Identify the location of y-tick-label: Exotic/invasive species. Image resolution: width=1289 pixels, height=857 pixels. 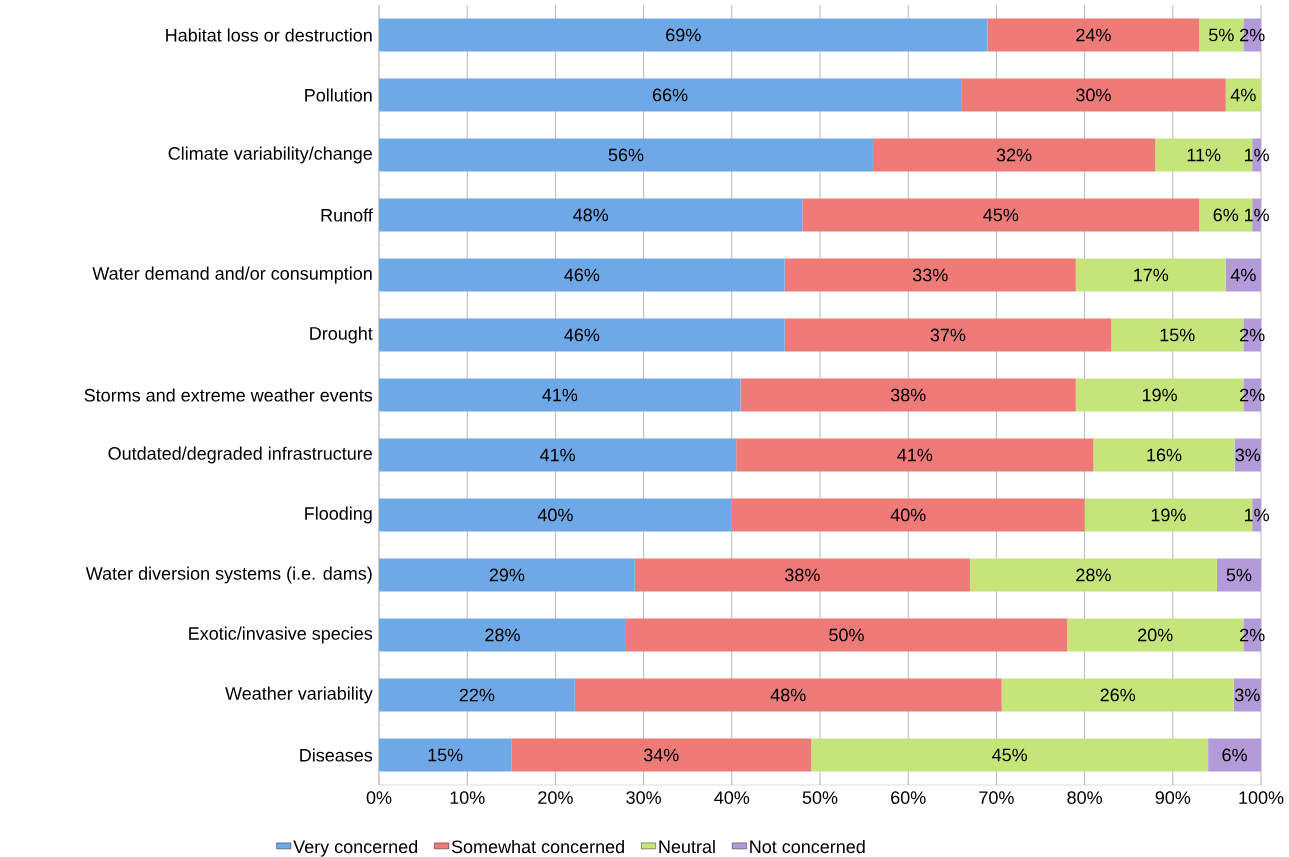
(281, 635).